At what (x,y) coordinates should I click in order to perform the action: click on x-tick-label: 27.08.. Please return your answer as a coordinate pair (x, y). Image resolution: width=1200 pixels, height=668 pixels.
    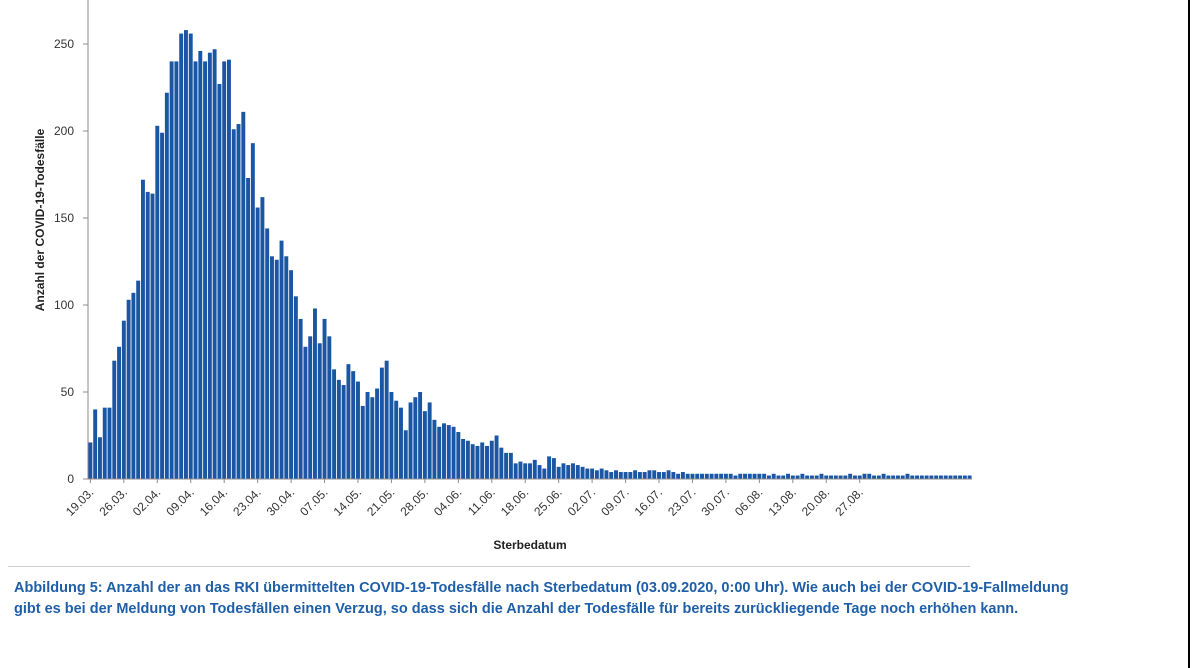
    Looking at the image, I should click on (848, 501).